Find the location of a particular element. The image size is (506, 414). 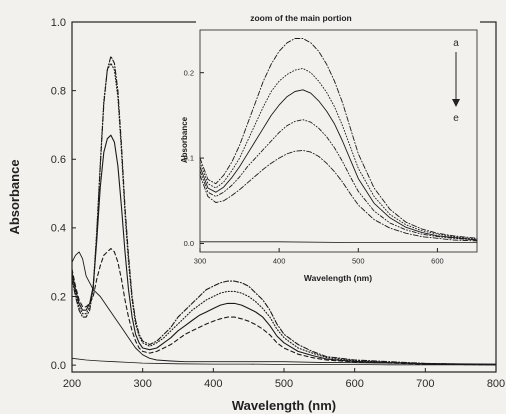

main-x-tick-label: 300 is located at coordinates (142, 384).